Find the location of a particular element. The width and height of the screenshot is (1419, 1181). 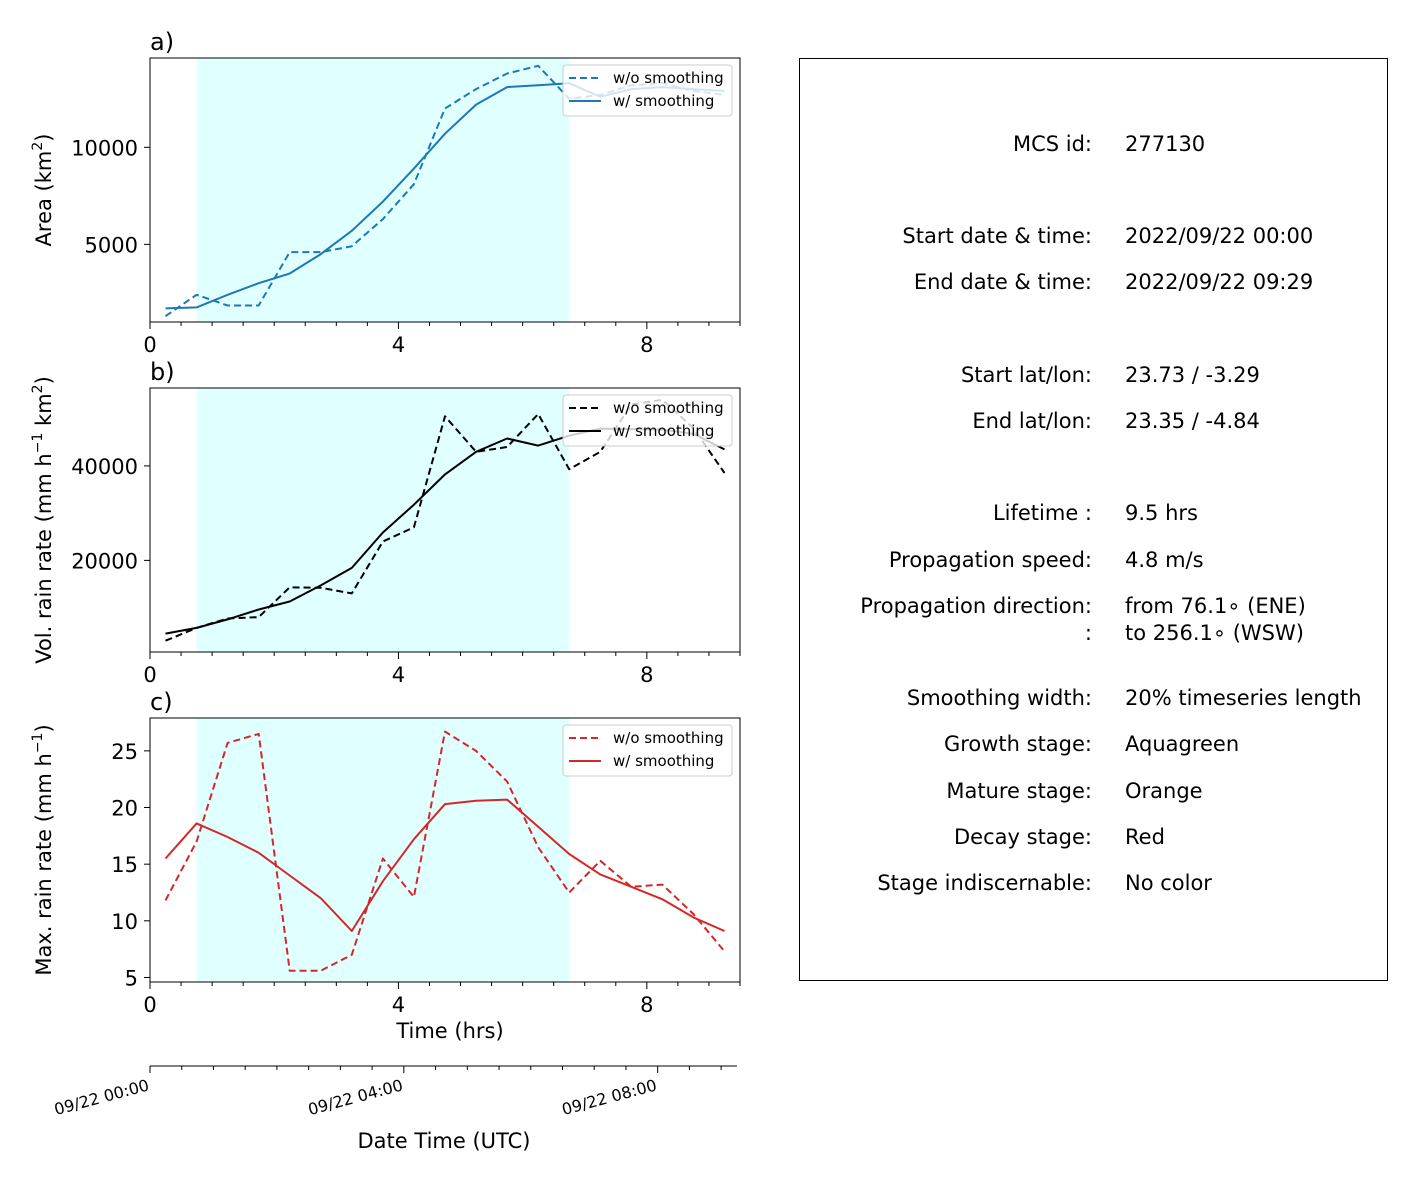

info-value: Aquagreen is located at coordinates (1182, 744).